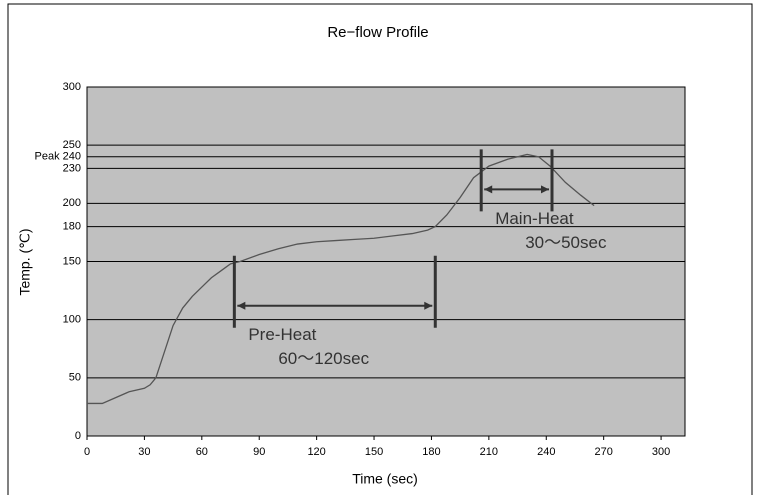 The height and width of the screenshot is (495, 759). I want to click on y-tick-label: Peak 240, so click(58, 157).